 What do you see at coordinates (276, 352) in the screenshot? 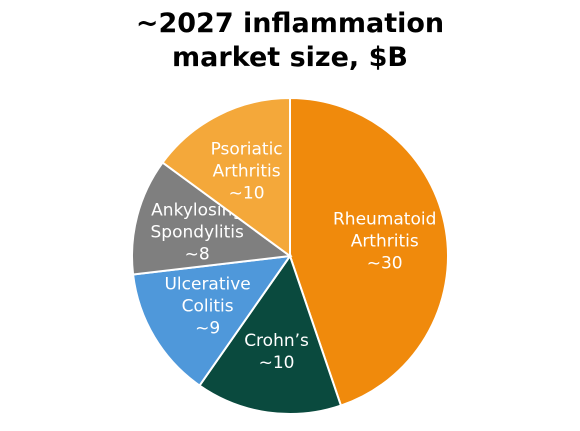
I see `slice-label-crohn-s: Crohn’s ~10` at bounding box center [276, 352].